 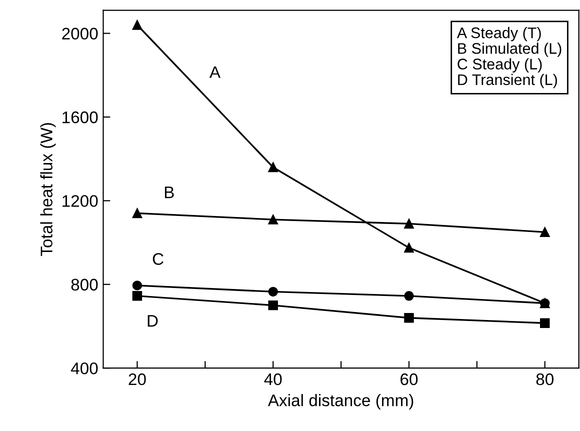 I want to click on series-label: D, so click(x=153, y=321).